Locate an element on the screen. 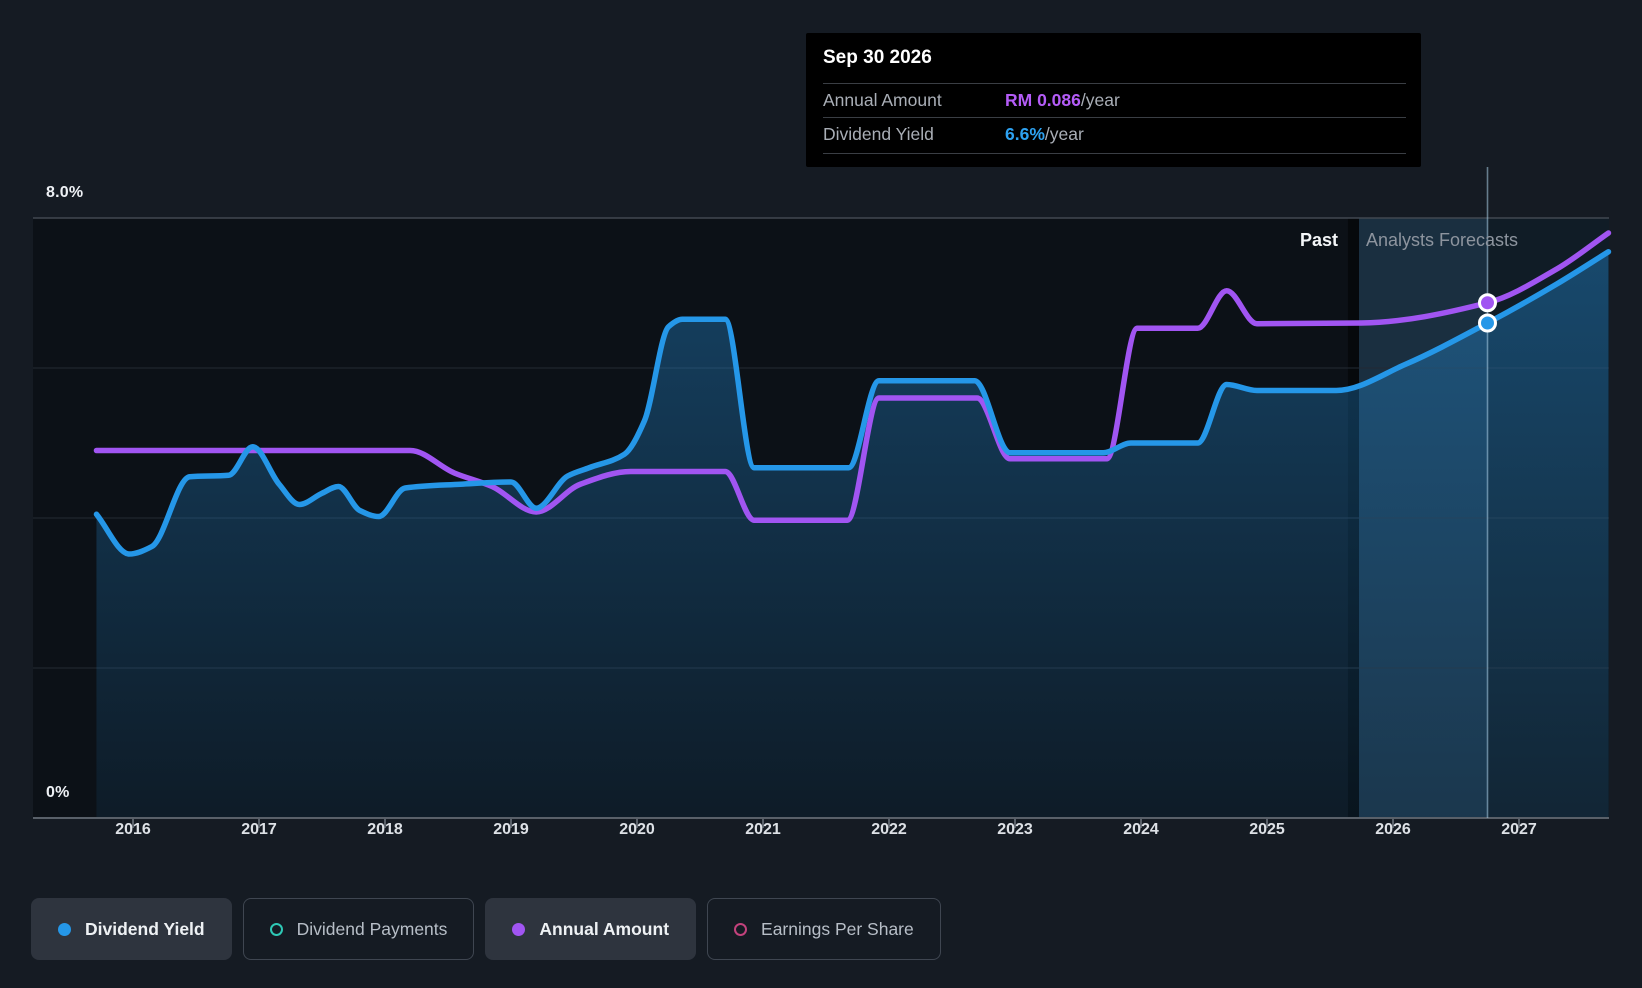  legend-button-label: Dividend Payments is located at coordinates (372, 928).